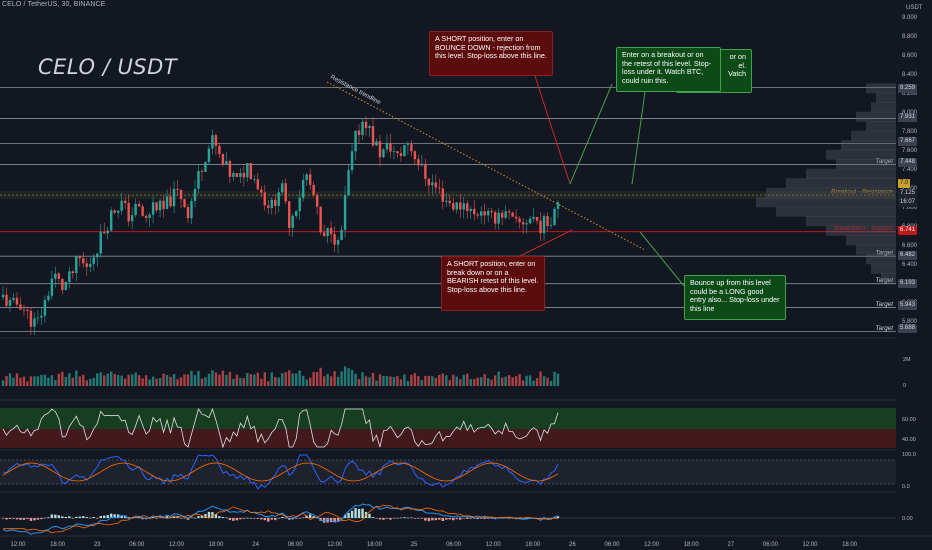 The height and width of the screenshot is (550, 932). Describe the element at coordinates (335, 545) in the screenshot. I see `x-tick-8: 12:00` at that location.